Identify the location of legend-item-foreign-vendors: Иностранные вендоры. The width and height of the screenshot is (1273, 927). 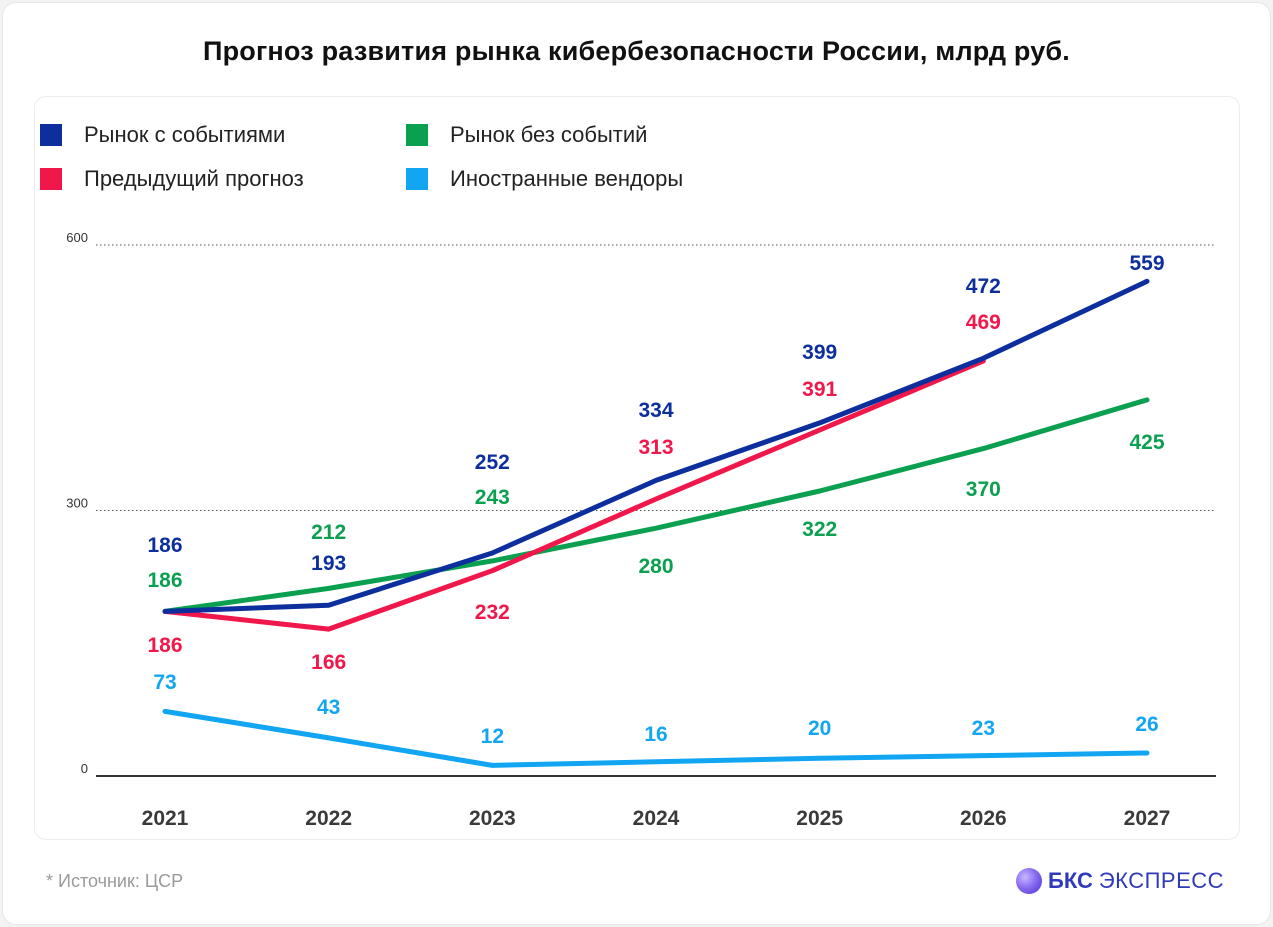
(544, 179).